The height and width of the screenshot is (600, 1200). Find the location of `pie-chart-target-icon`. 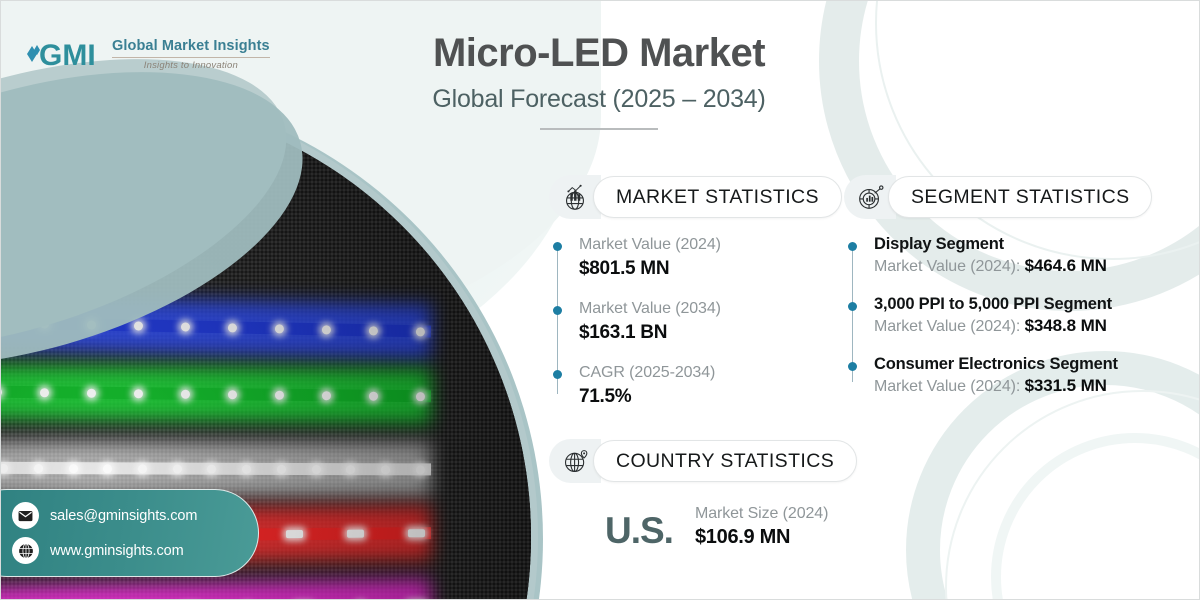

pie-chart-target-icon is located at coordinates (870, 197).